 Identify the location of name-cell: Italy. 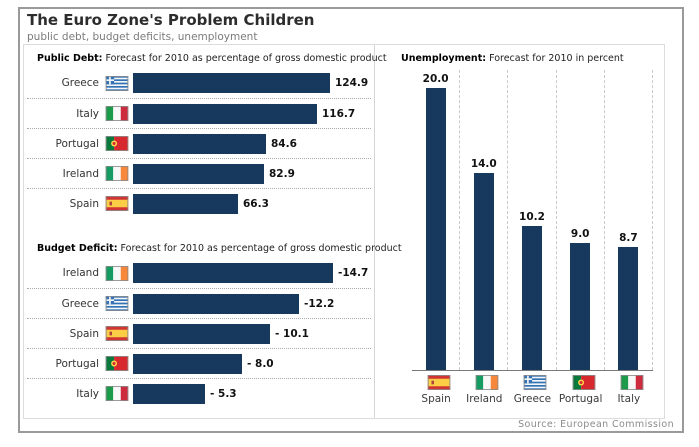
(629, 399).